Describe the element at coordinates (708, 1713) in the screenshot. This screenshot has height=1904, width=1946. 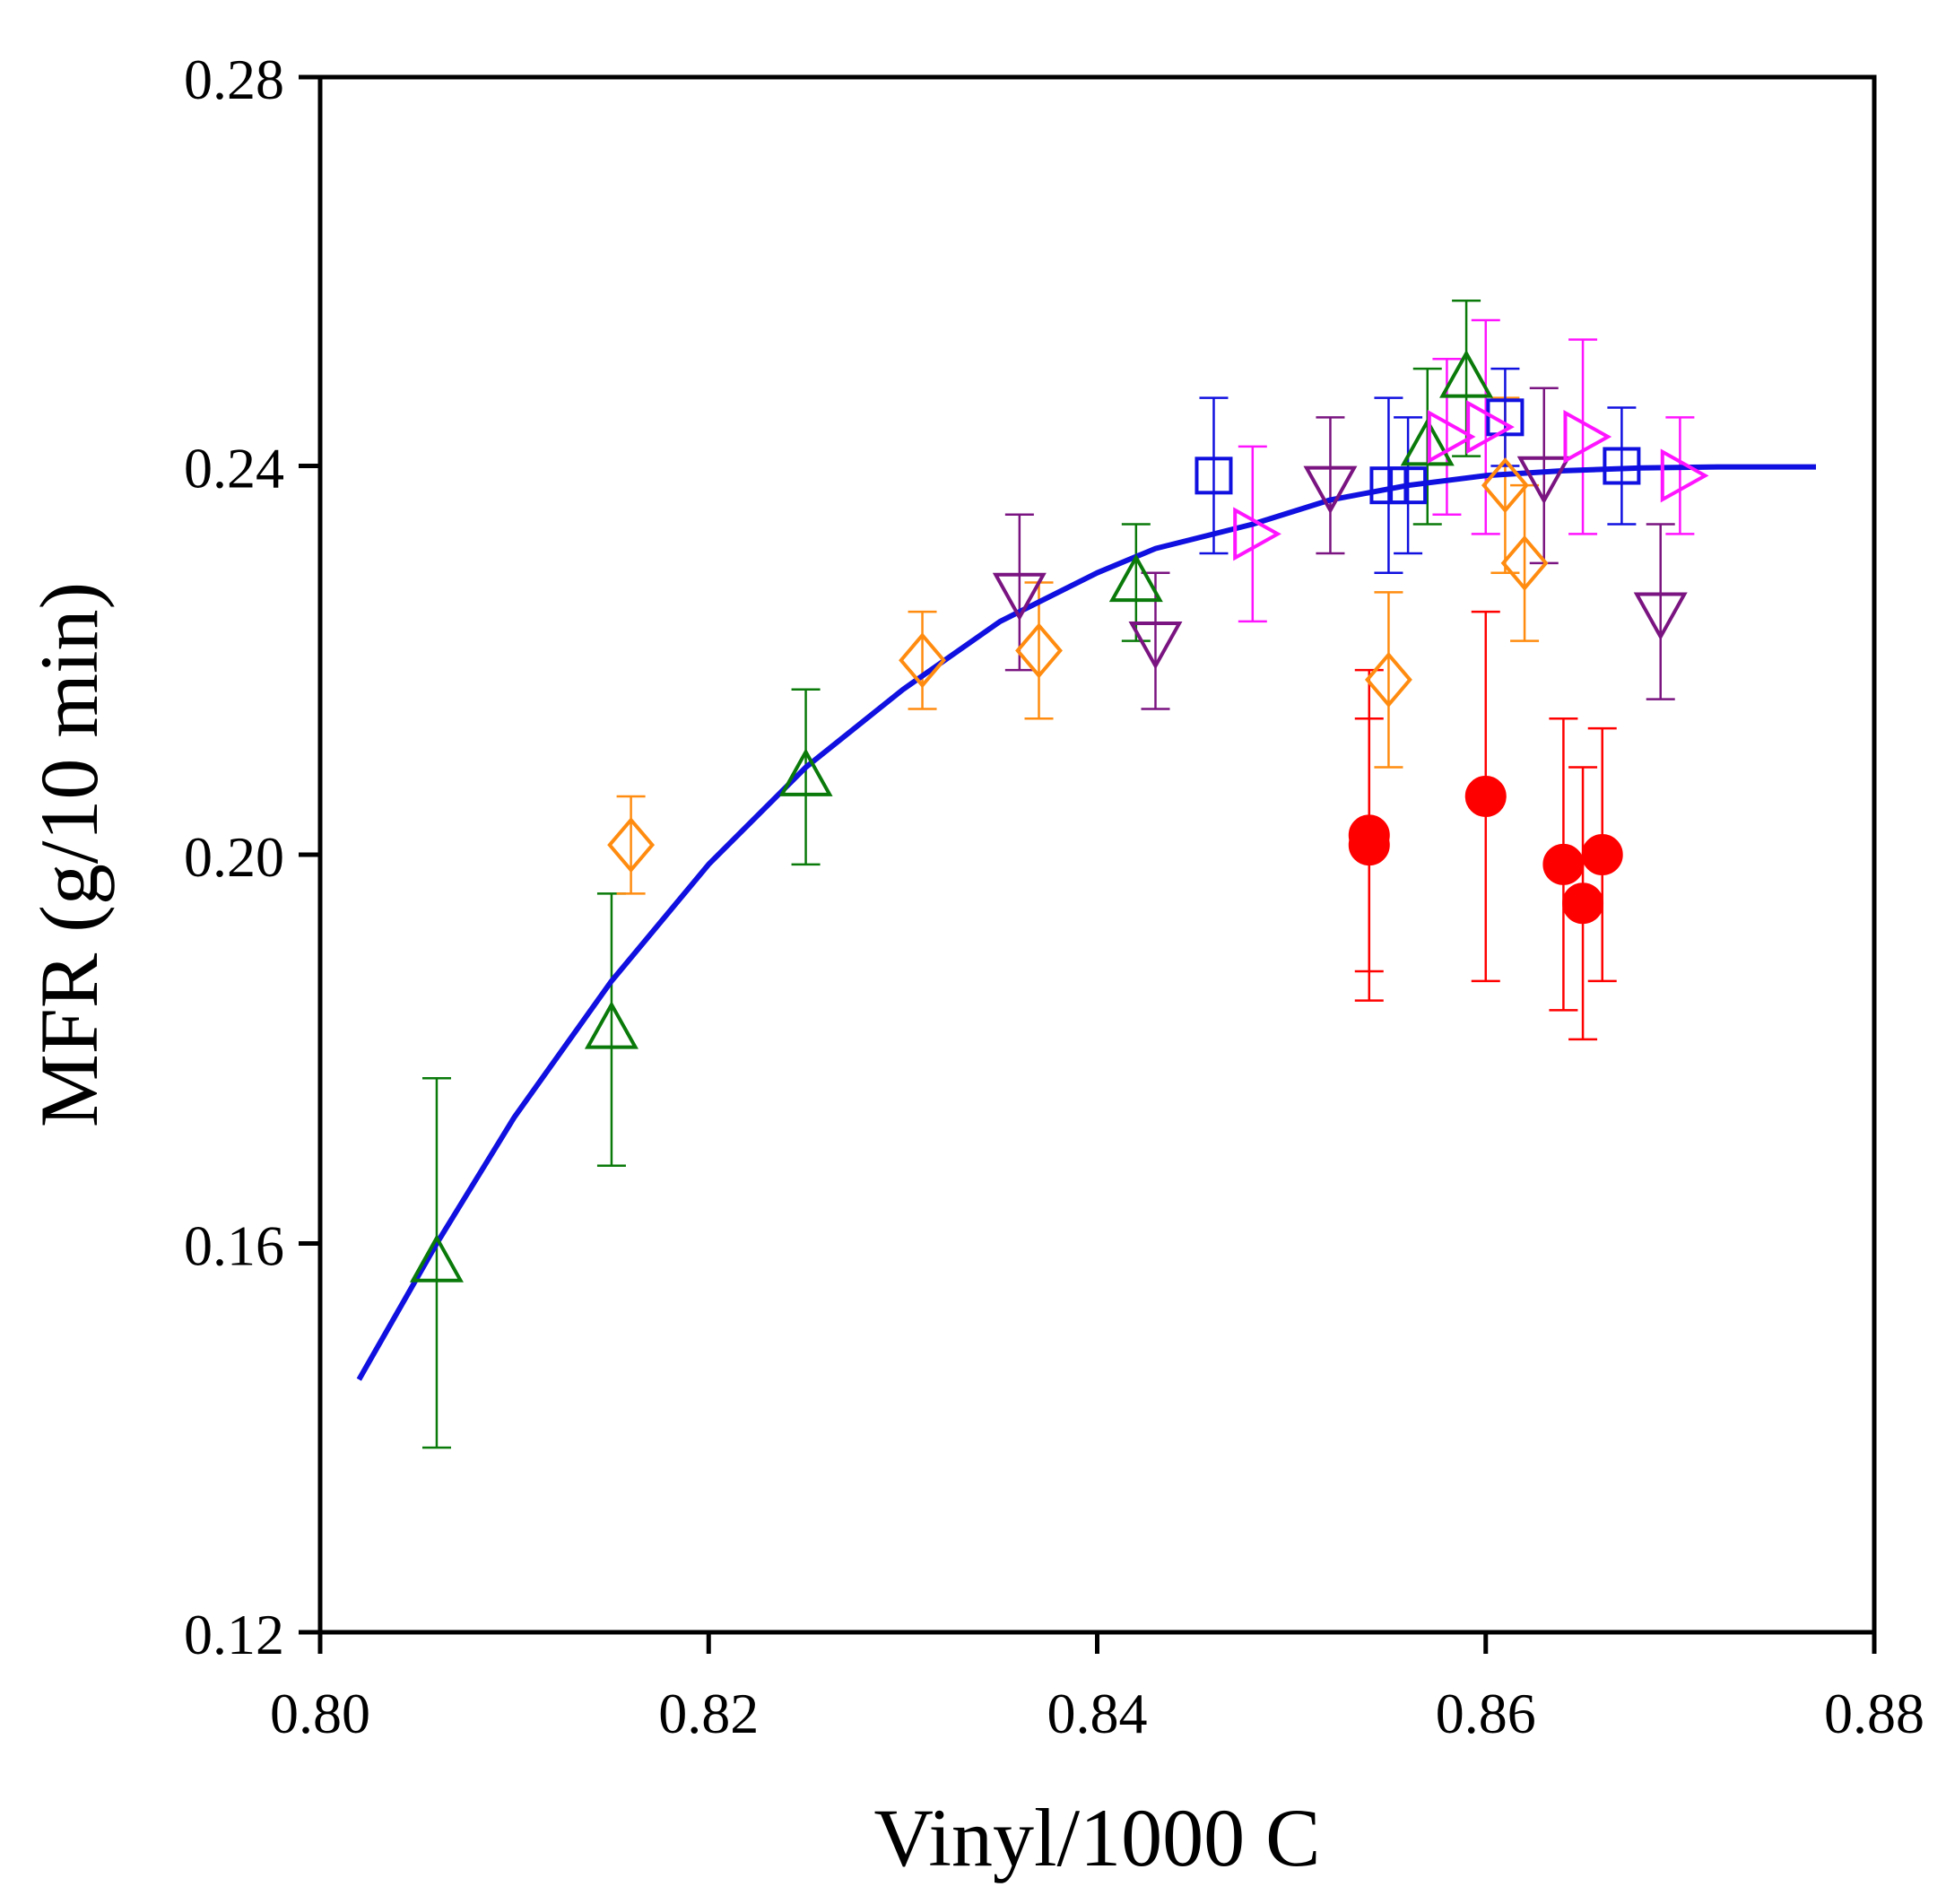
I see `x-tick-label: 0.82` at that location.